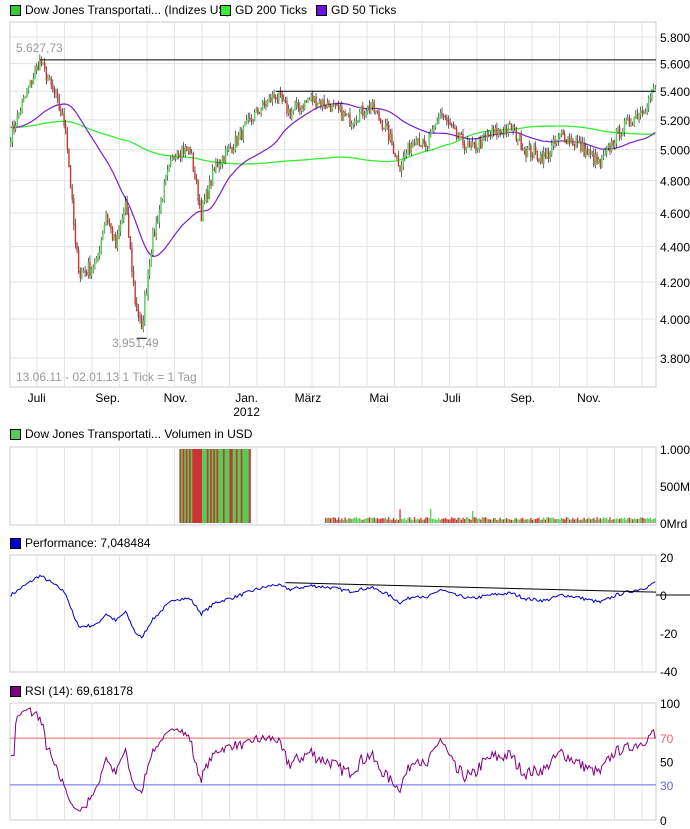 This screenshot has height=829, width=690. I want to click on y-tick-label: 20, so click(667, 558).